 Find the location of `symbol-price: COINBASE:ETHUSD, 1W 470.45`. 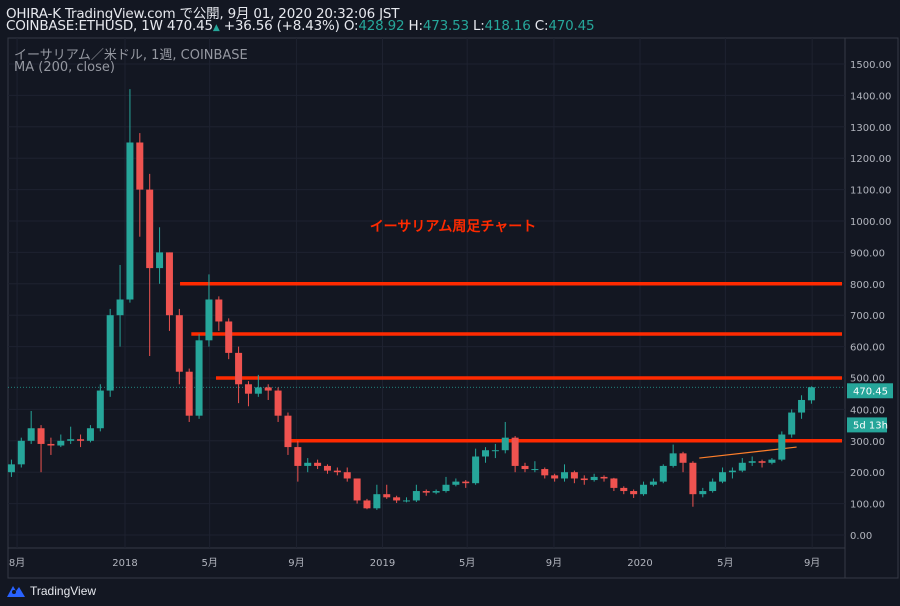

symbol-price: COINBASE:ETHUSD, 1W 470.45 is located at coordinates (109, 26).